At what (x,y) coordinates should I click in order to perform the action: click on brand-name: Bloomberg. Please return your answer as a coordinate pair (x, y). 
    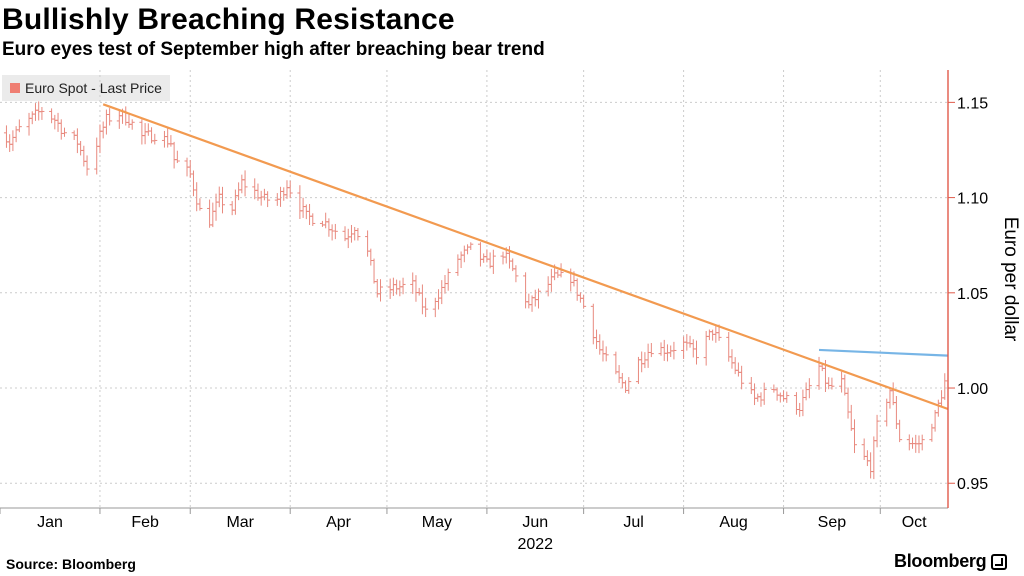
    Looking at the image, I should click on (940, 561).